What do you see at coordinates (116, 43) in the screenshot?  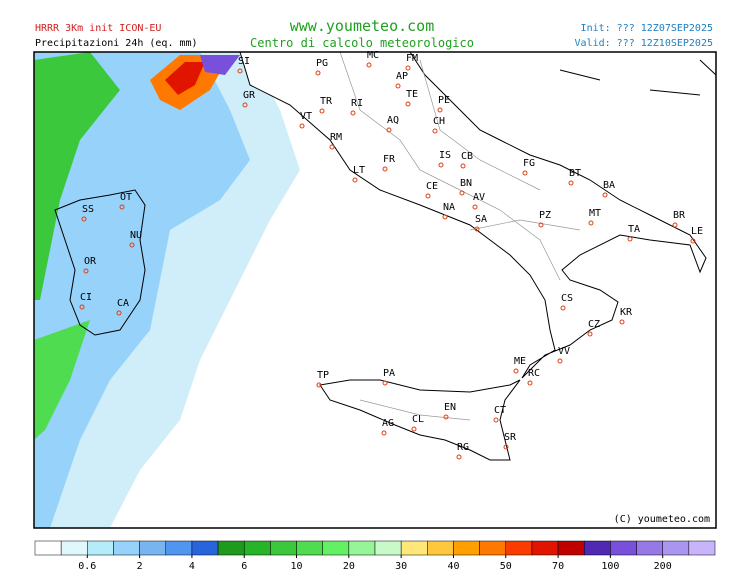 I see `product-label: Precipitazioni 24h (eq. mm)` at bounding box center [116, 43].